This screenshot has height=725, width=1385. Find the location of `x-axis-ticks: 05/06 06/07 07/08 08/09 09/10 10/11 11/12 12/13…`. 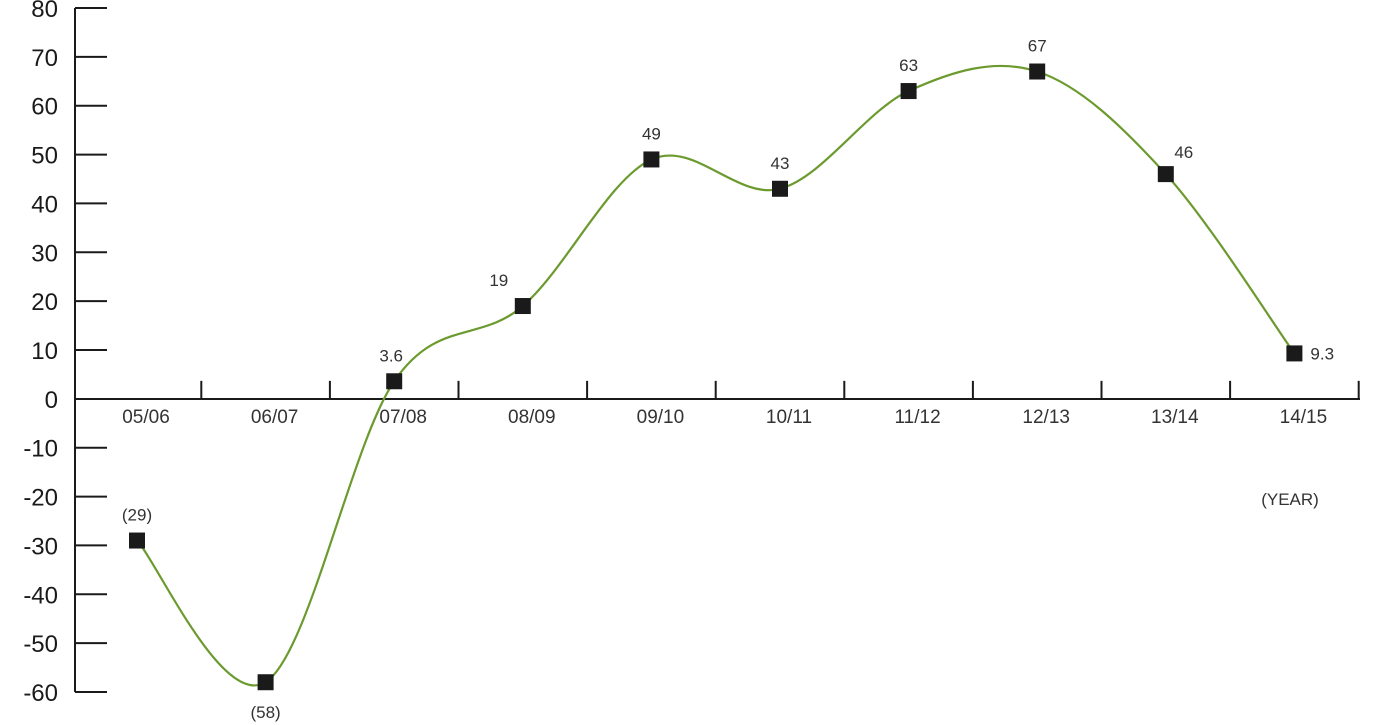

x-axis-ticks: 05/06 06/07 07/08 08/09 09/10 10/11 11/12 12/13… is located at coordinates (741, 404).